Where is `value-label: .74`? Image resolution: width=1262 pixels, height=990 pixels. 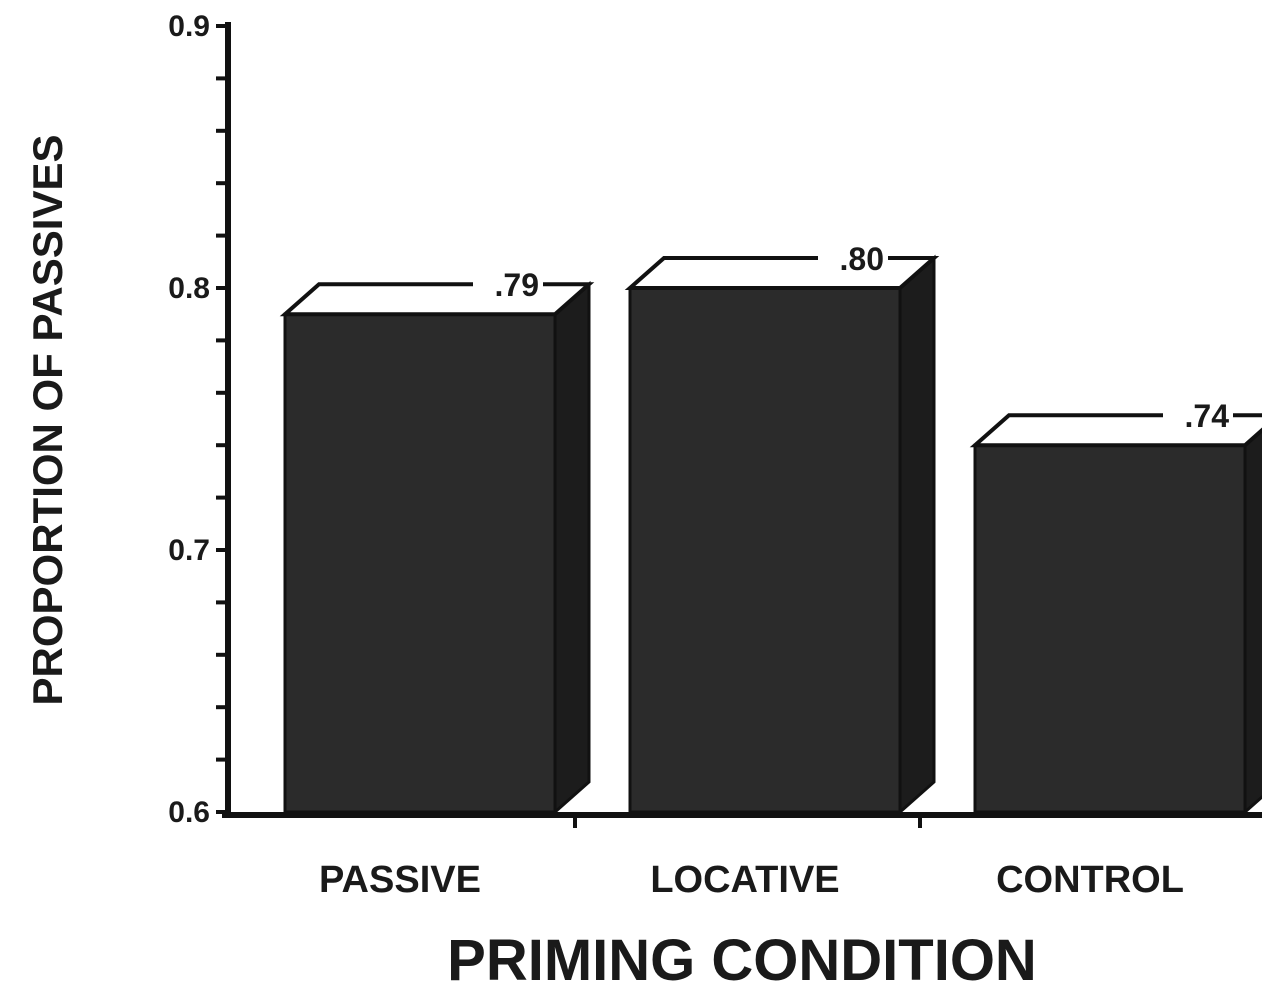 value-label: .74 is located at coordinates (1207, 416).